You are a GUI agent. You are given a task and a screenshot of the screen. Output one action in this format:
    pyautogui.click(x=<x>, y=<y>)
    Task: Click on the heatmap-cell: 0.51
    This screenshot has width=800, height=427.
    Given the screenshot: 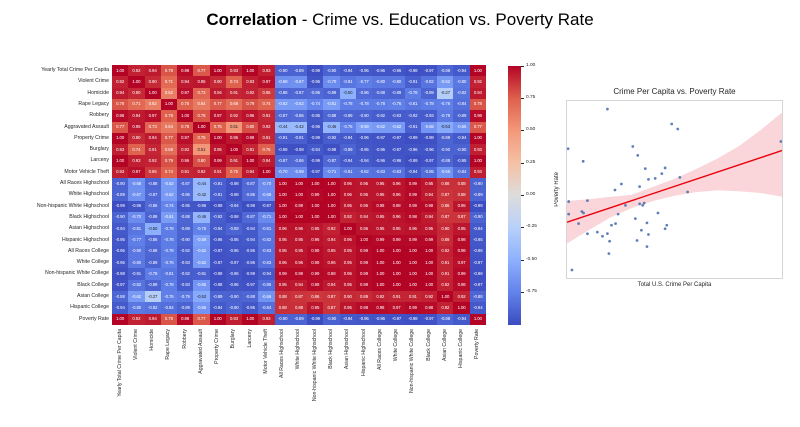 What is the action you would take?
    pyautogui.click(x=201, y=150)
    